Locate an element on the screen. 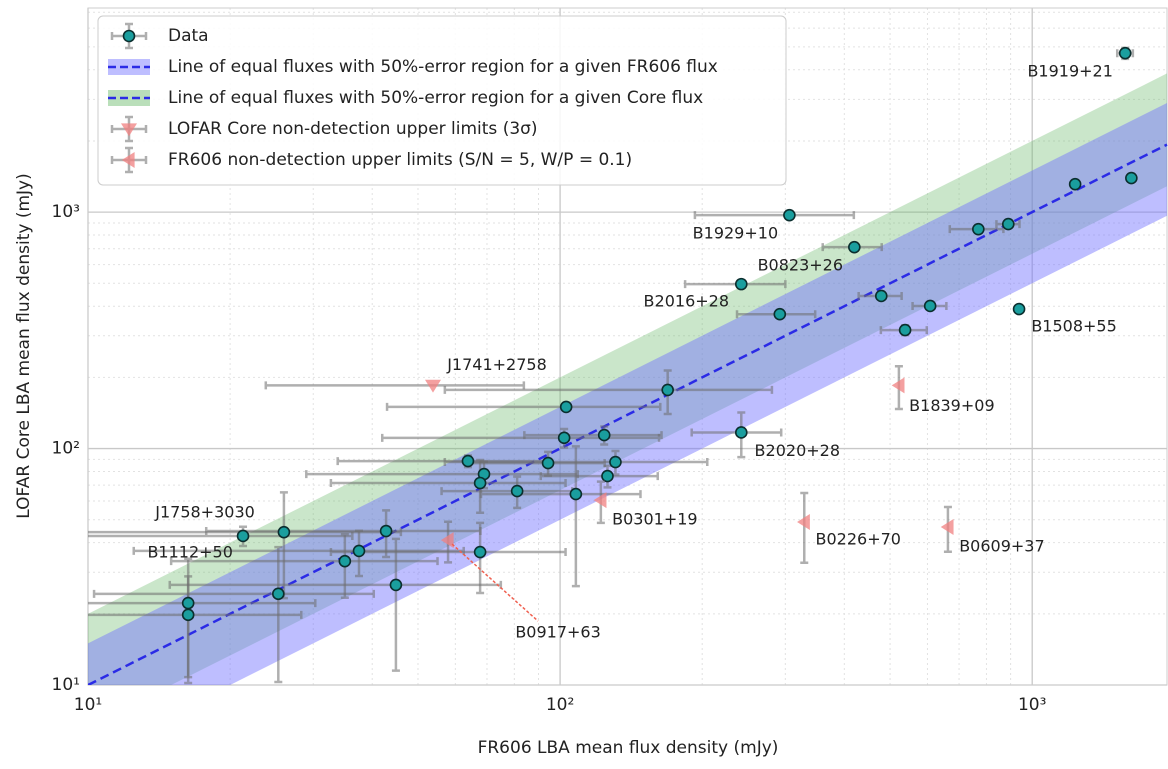  point-annotation: B1839+09 is located at coordinates (951, 405).